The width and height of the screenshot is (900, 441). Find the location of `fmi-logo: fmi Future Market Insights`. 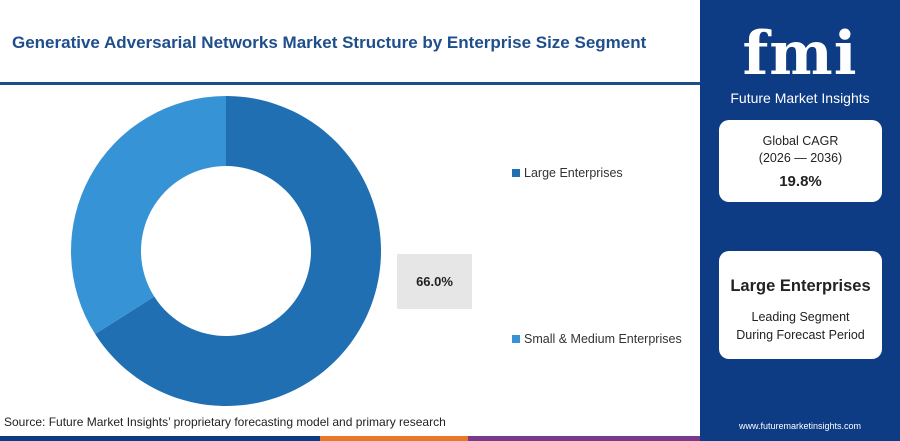

fmi-logo: fmi Future Market Insights is located at coordinates (800, 57).